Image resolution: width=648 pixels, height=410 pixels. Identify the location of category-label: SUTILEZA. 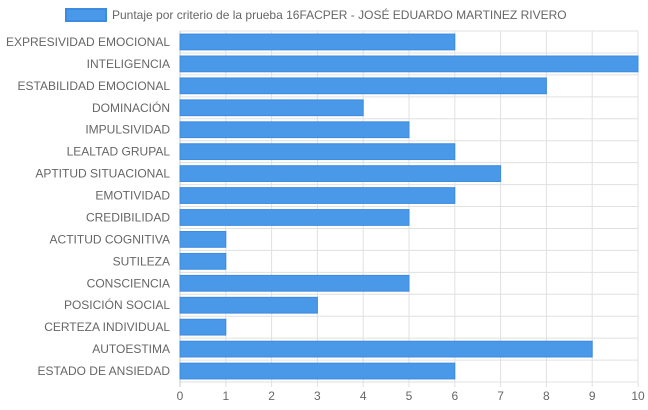
(141, 261).